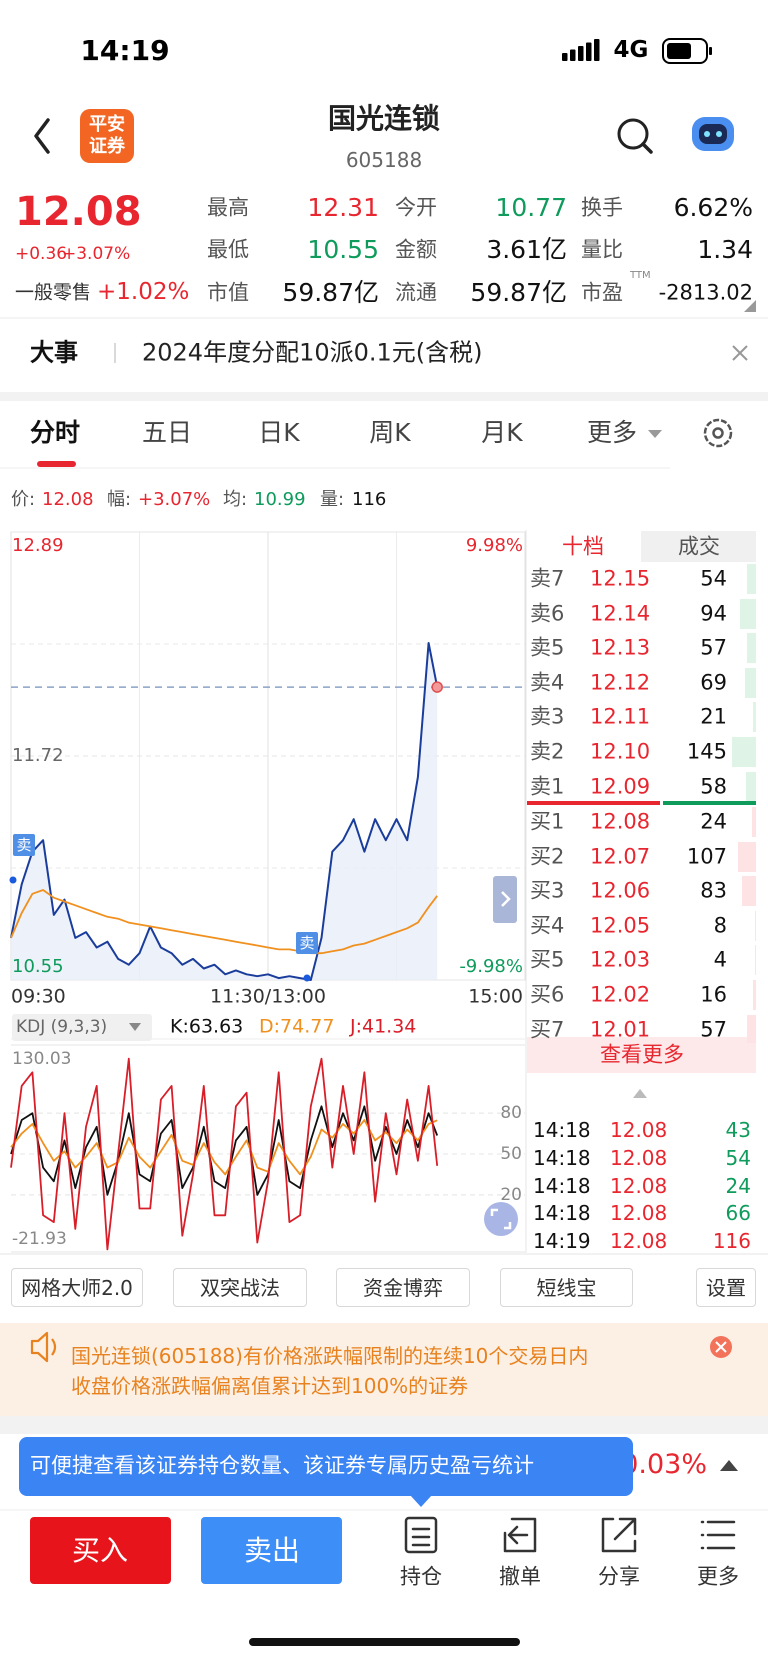 Image resolution: width=768 pixels, height=1663 pixels. I want to click on action-label: 持仓, so click(421, 1576).